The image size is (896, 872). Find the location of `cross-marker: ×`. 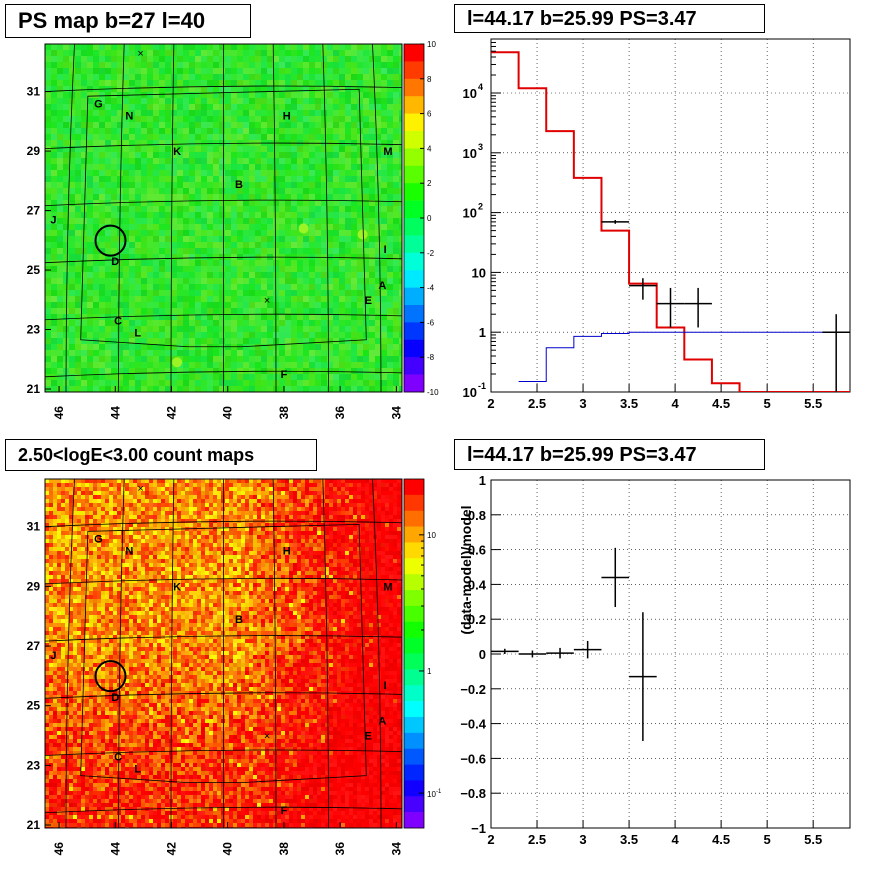

cross-marker: × is located at coordinates (140, 54).